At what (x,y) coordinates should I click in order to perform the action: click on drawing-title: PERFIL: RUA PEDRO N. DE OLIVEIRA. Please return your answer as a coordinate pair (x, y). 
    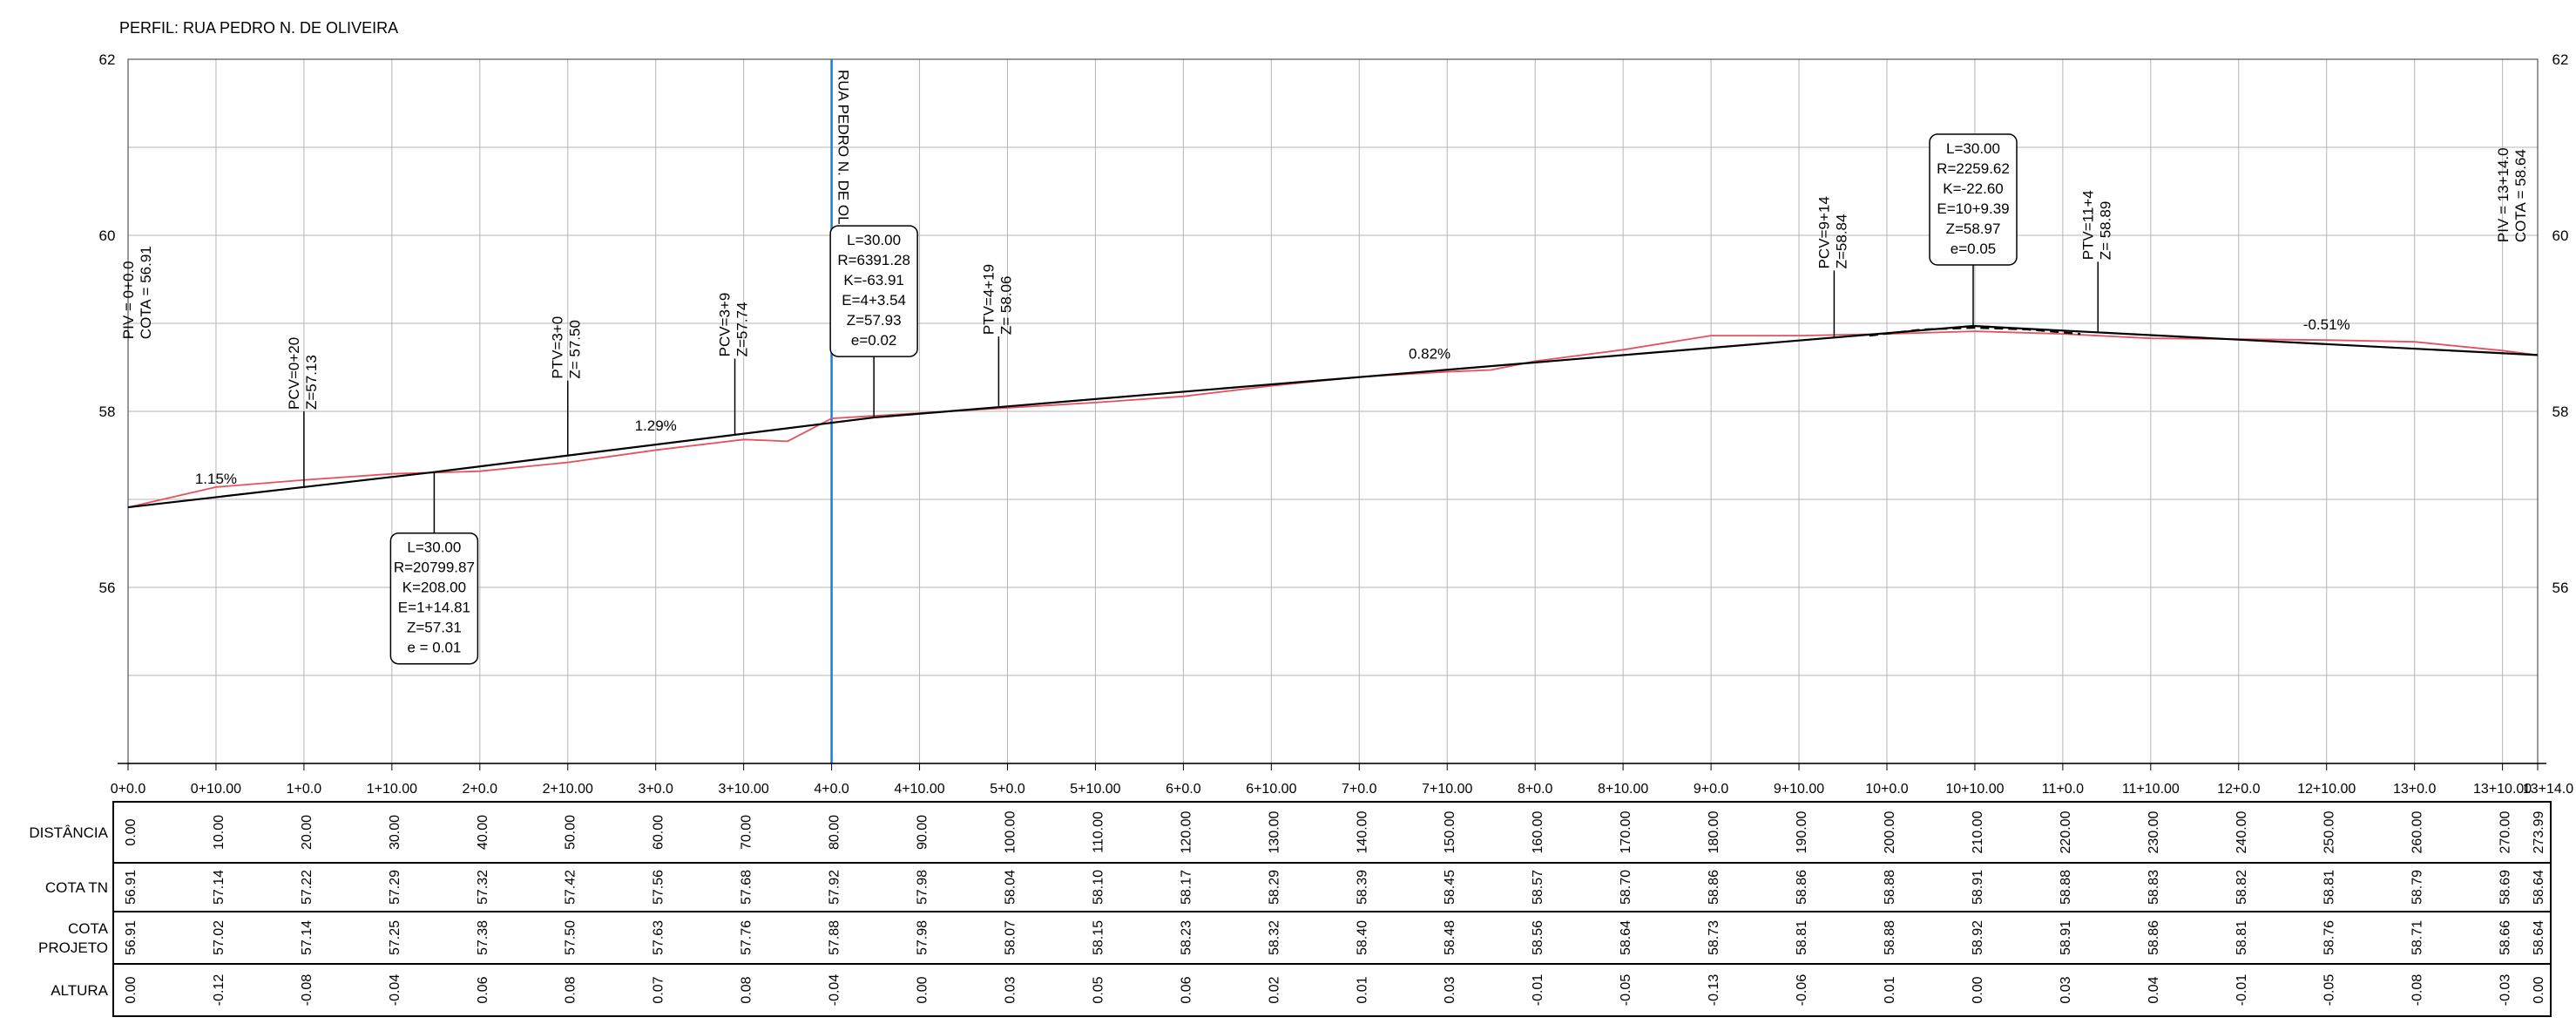
    Looking at the image, I should click on (258, 28).